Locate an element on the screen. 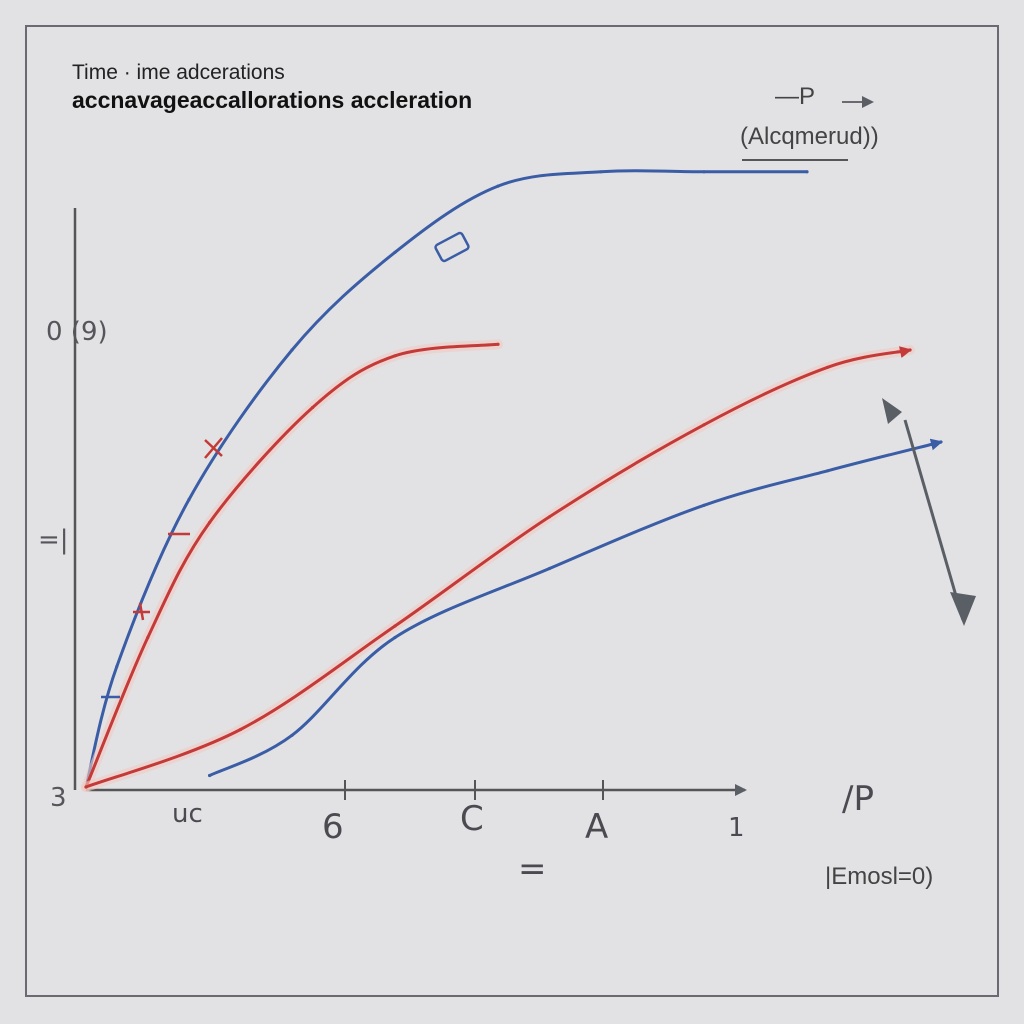  double-arrow-shaft is located at coordinates (934, 520).